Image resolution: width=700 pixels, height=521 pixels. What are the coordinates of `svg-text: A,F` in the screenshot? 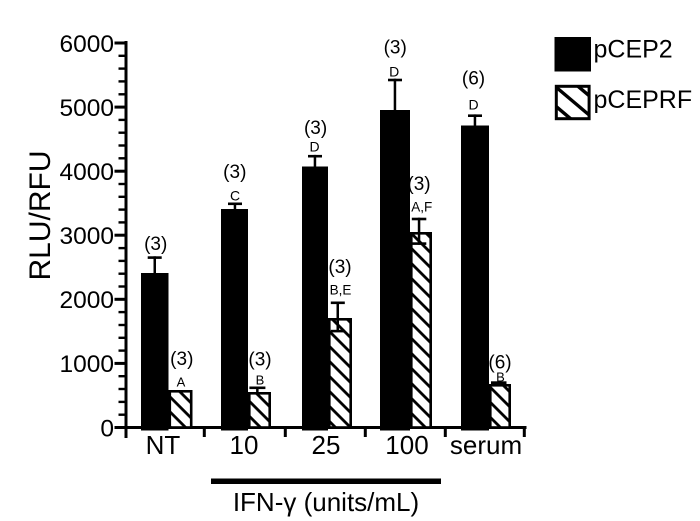 It's located at (421, 207).